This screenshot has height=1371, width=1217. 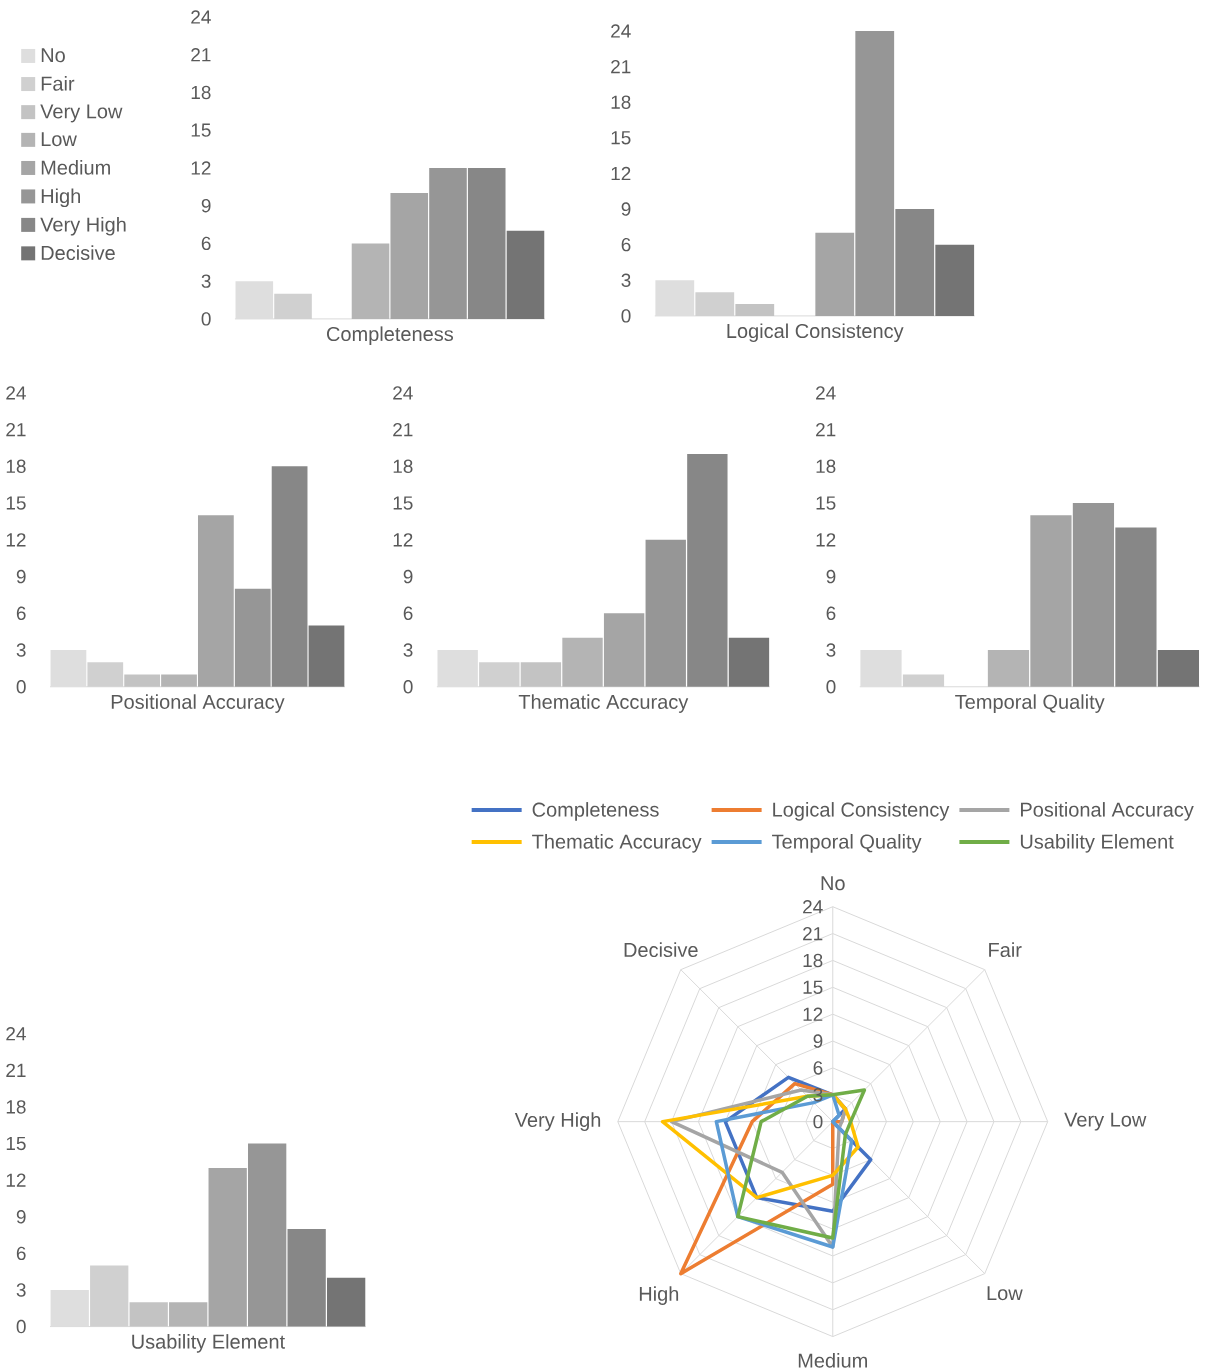 I want to click on spoke-label: No, so click(x=833, y=883).